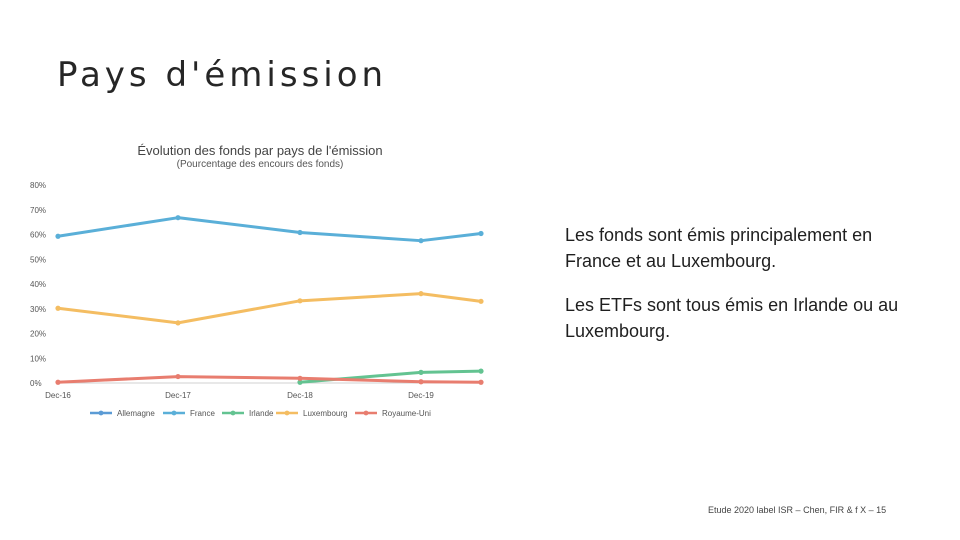 This screenshot has height=540, width=960. Describe the element at coordinates (421, 395) in the screenshot. I see `x-tick-label: Dec-19` at that location.